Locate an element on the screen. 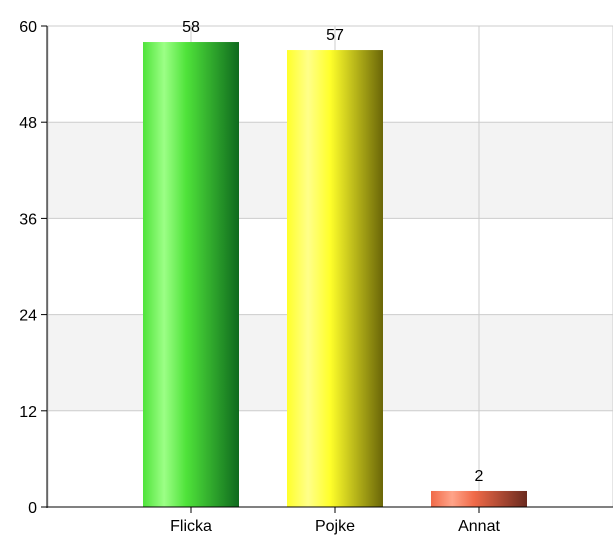 The width and height of the screenshot is (613, 538). y-tick-label: 24 is located at coordinates (28, 316).